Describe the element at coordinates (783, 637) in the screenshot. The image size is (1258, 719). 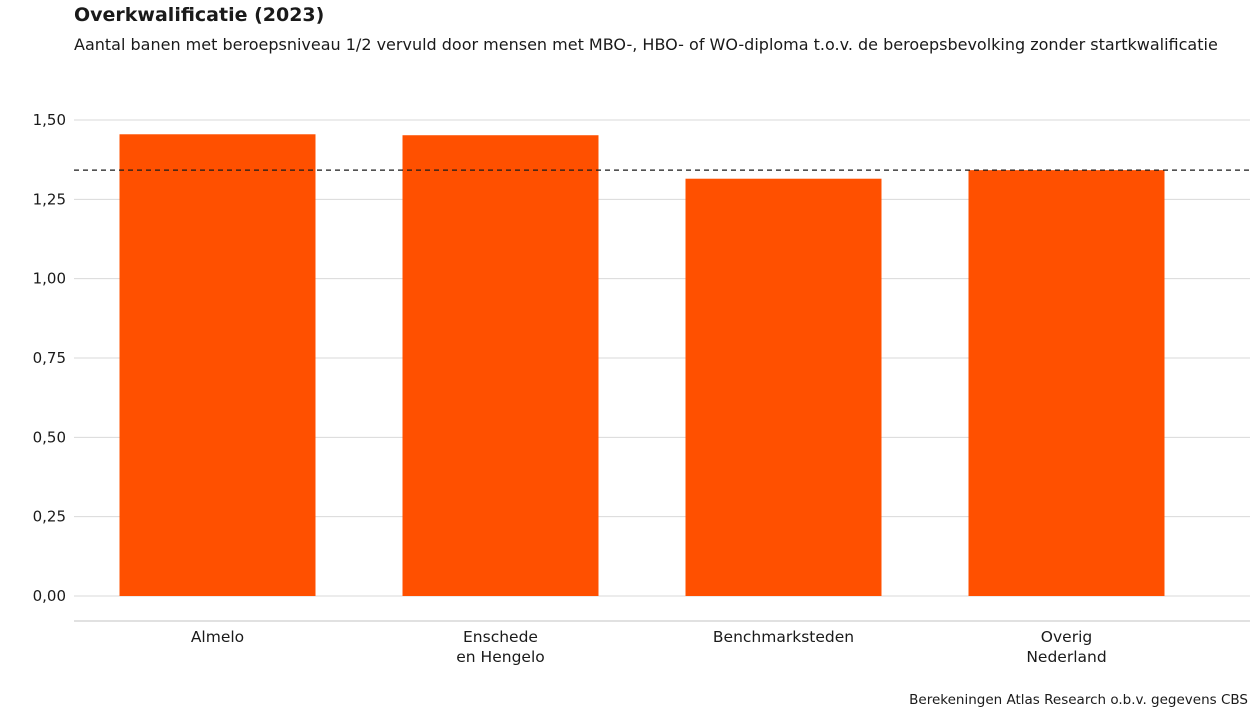
I see `x-tick-label: Benchmarksteden` at that location.